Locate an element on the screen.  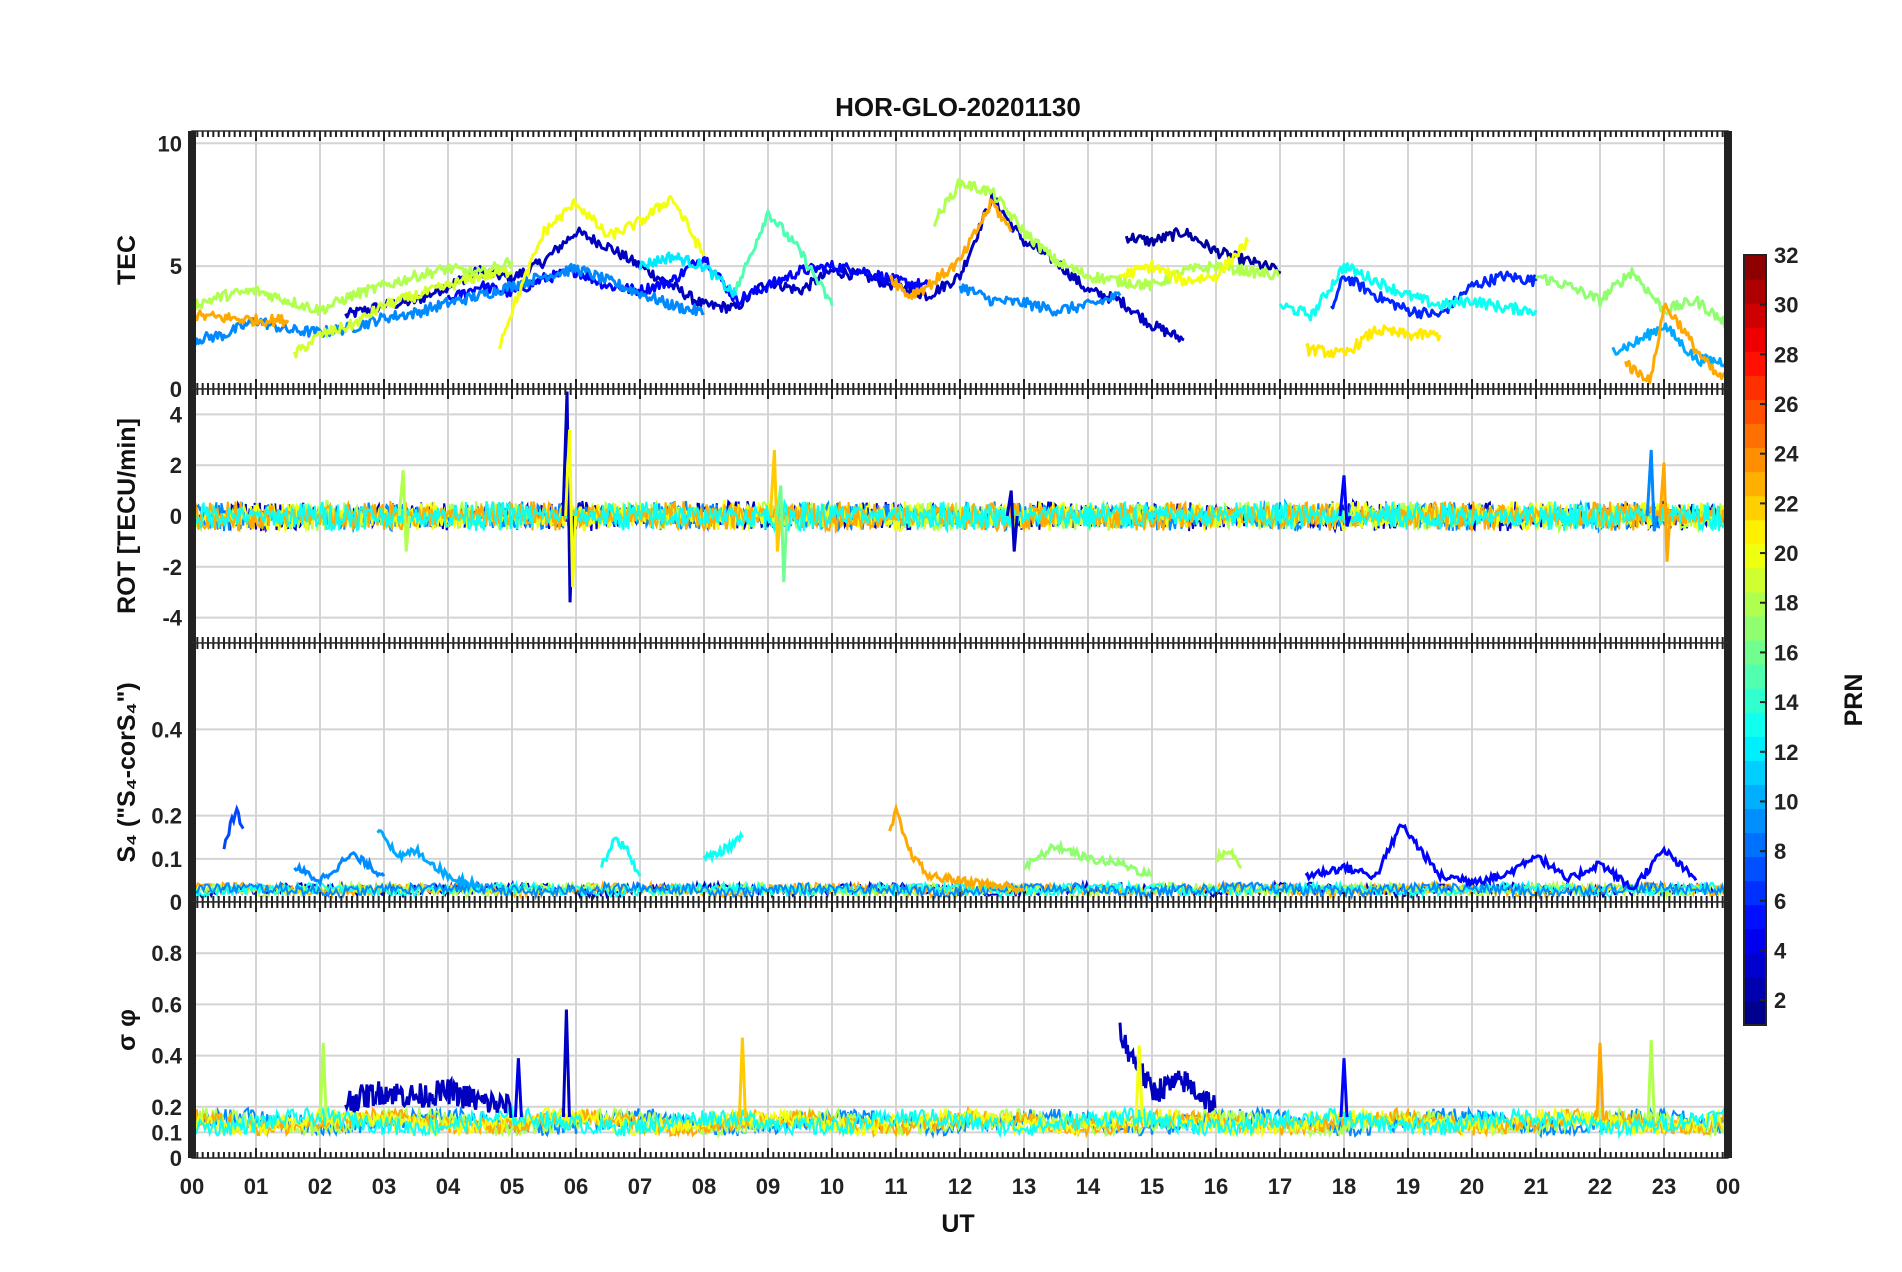
x-tick-label: 20 is located at coordinates (1472, 1186).